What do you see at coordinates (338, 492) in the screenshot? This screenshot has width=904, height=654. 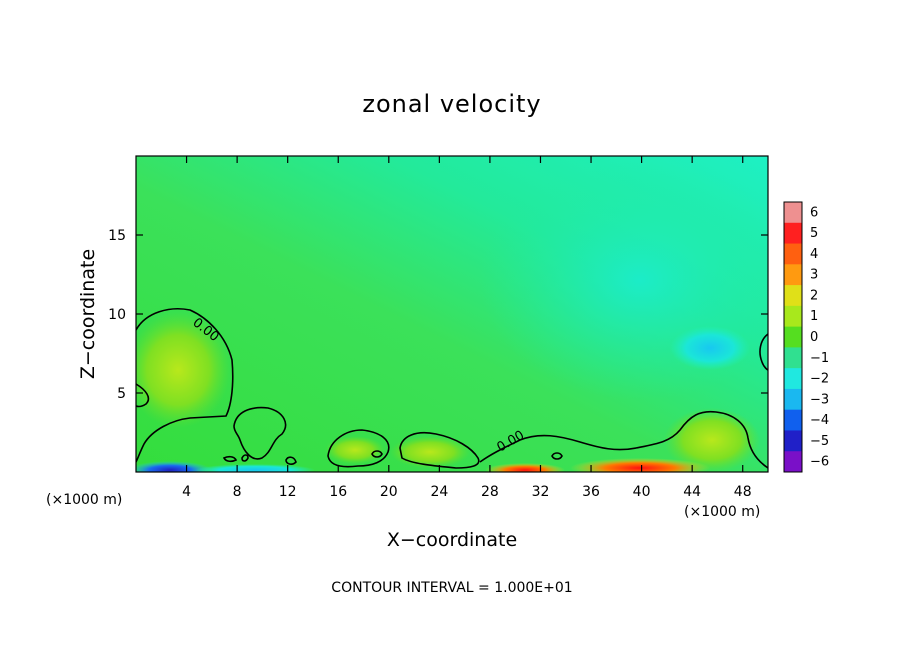 I see `x-tick-label: 16` at bounding box center [338, 492].